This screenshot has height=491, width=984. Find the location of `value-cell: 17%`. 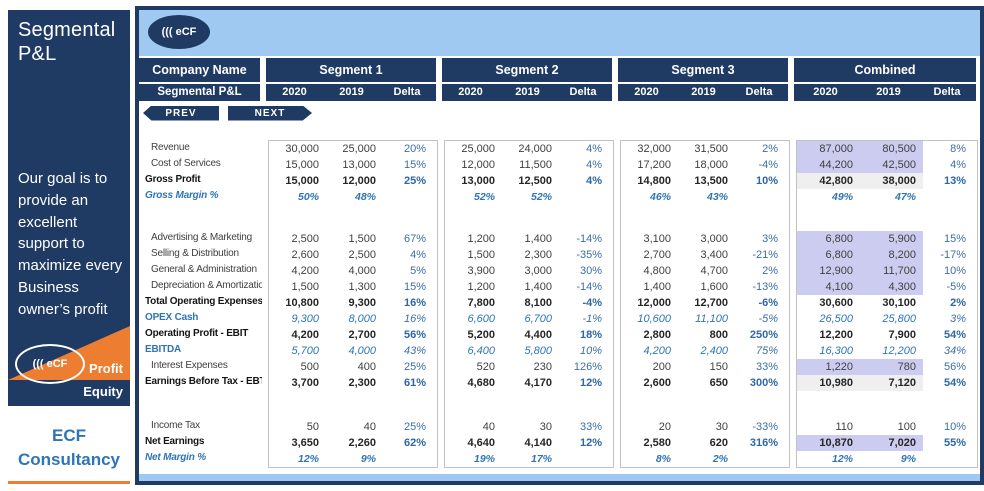

value-cell: 17% is located at coordinates (541, 459).